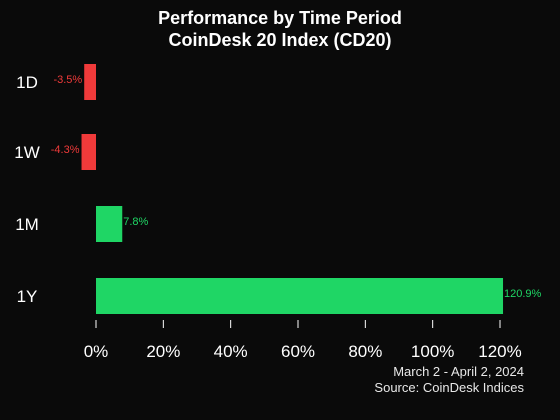  Describe the element at coordinates (298, 351) in the screenshot. I see `x-tick-label-60: 60%` at that location.